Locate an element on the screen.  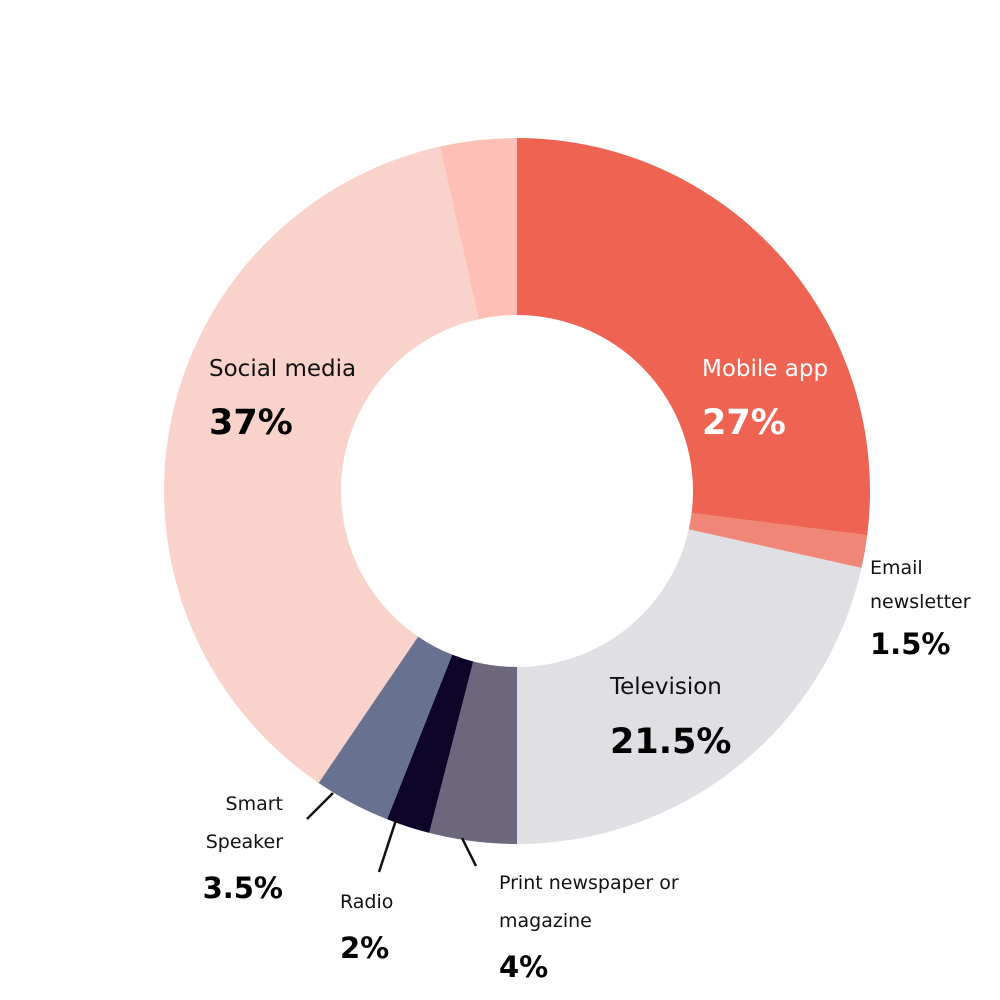
smart-speaker-value: 3.5% is located at coordinates (243, 888).